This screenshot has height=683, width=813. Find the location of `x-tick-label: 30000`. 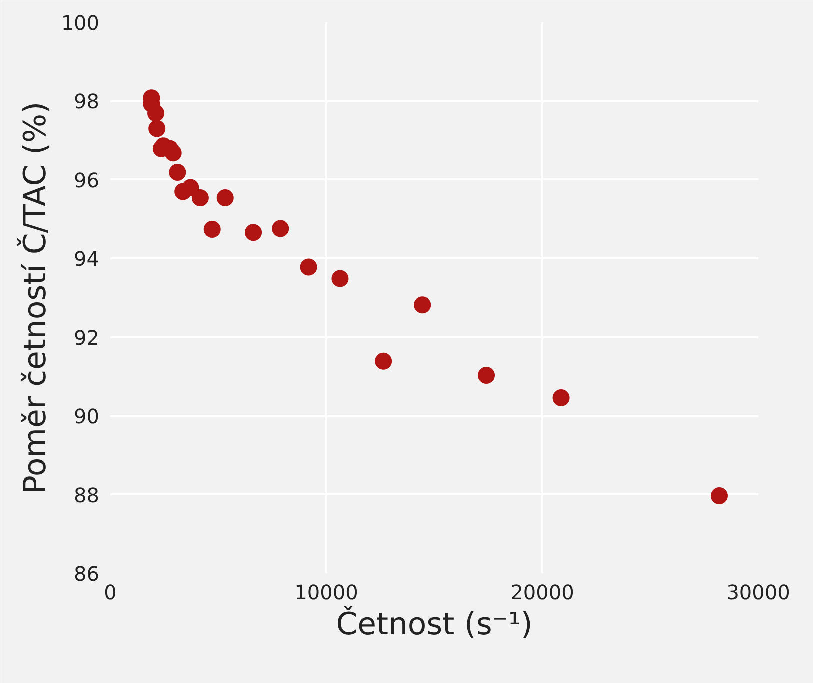

x-tick-label: 30000 is located at coordinates (758, 592).